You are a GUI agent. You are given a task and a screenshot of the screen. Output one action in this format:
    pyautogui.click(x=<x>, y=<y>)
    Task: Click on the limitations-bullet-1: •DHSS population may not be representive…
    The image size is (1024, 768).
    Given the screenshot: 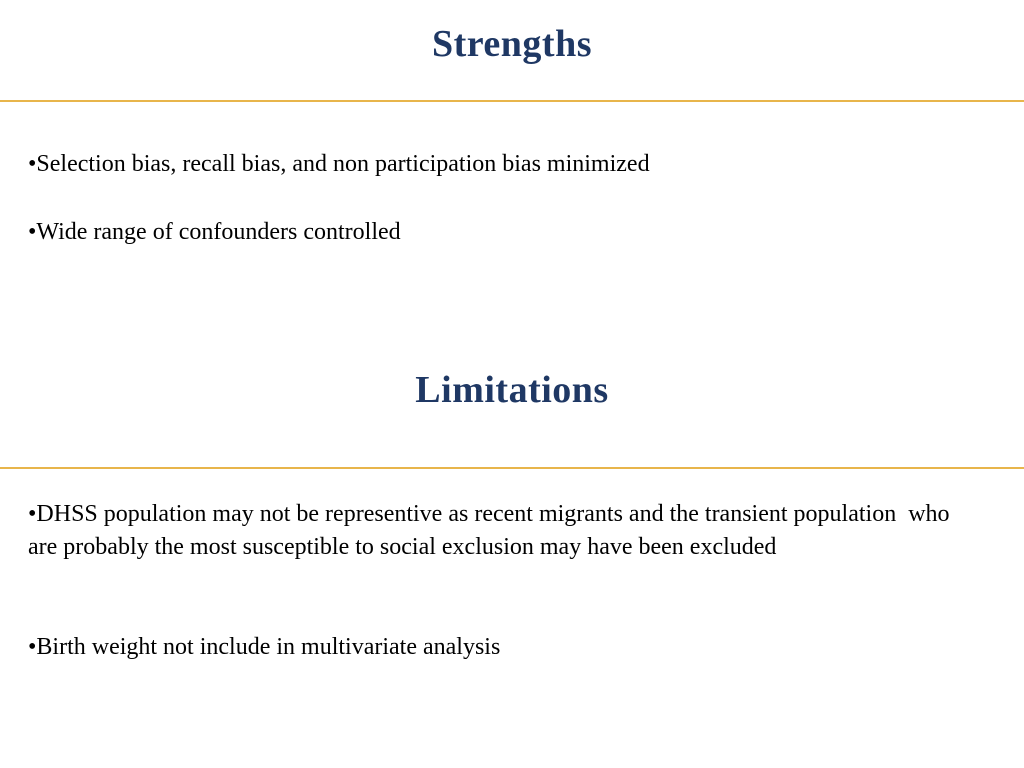 What is the action you would take?
    pyautogui.click(x=492, y=530)
    